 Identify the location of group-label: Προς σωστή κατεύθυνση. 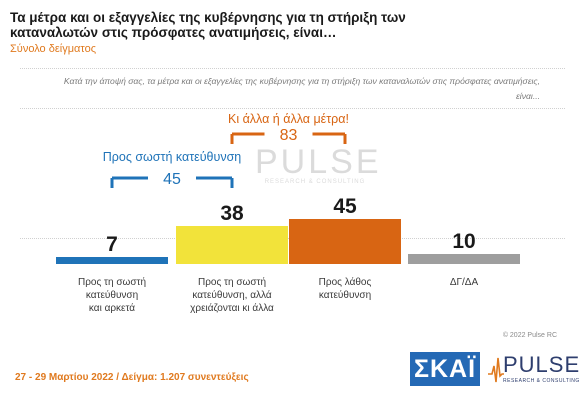
(172, 157).